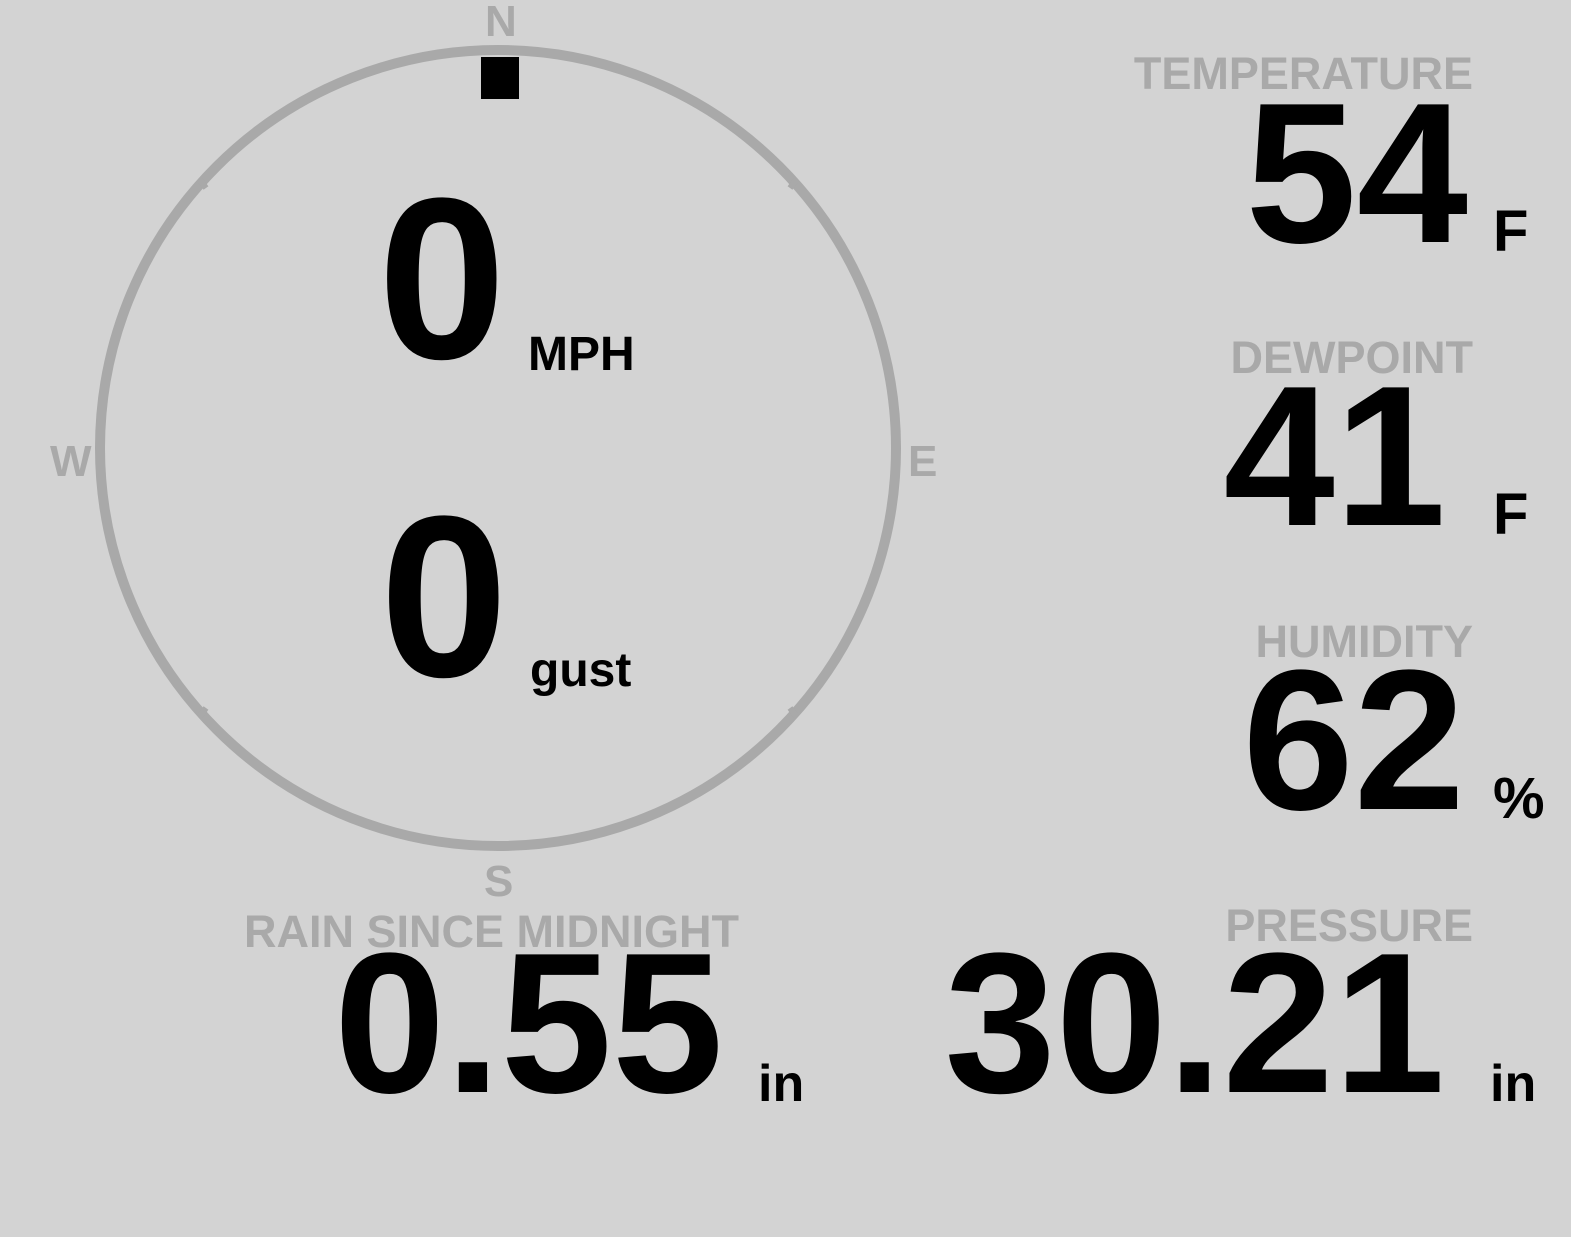 The image size is (1571, 1237). I want to click on wind-gust-unit: gust, so click(581, 670).